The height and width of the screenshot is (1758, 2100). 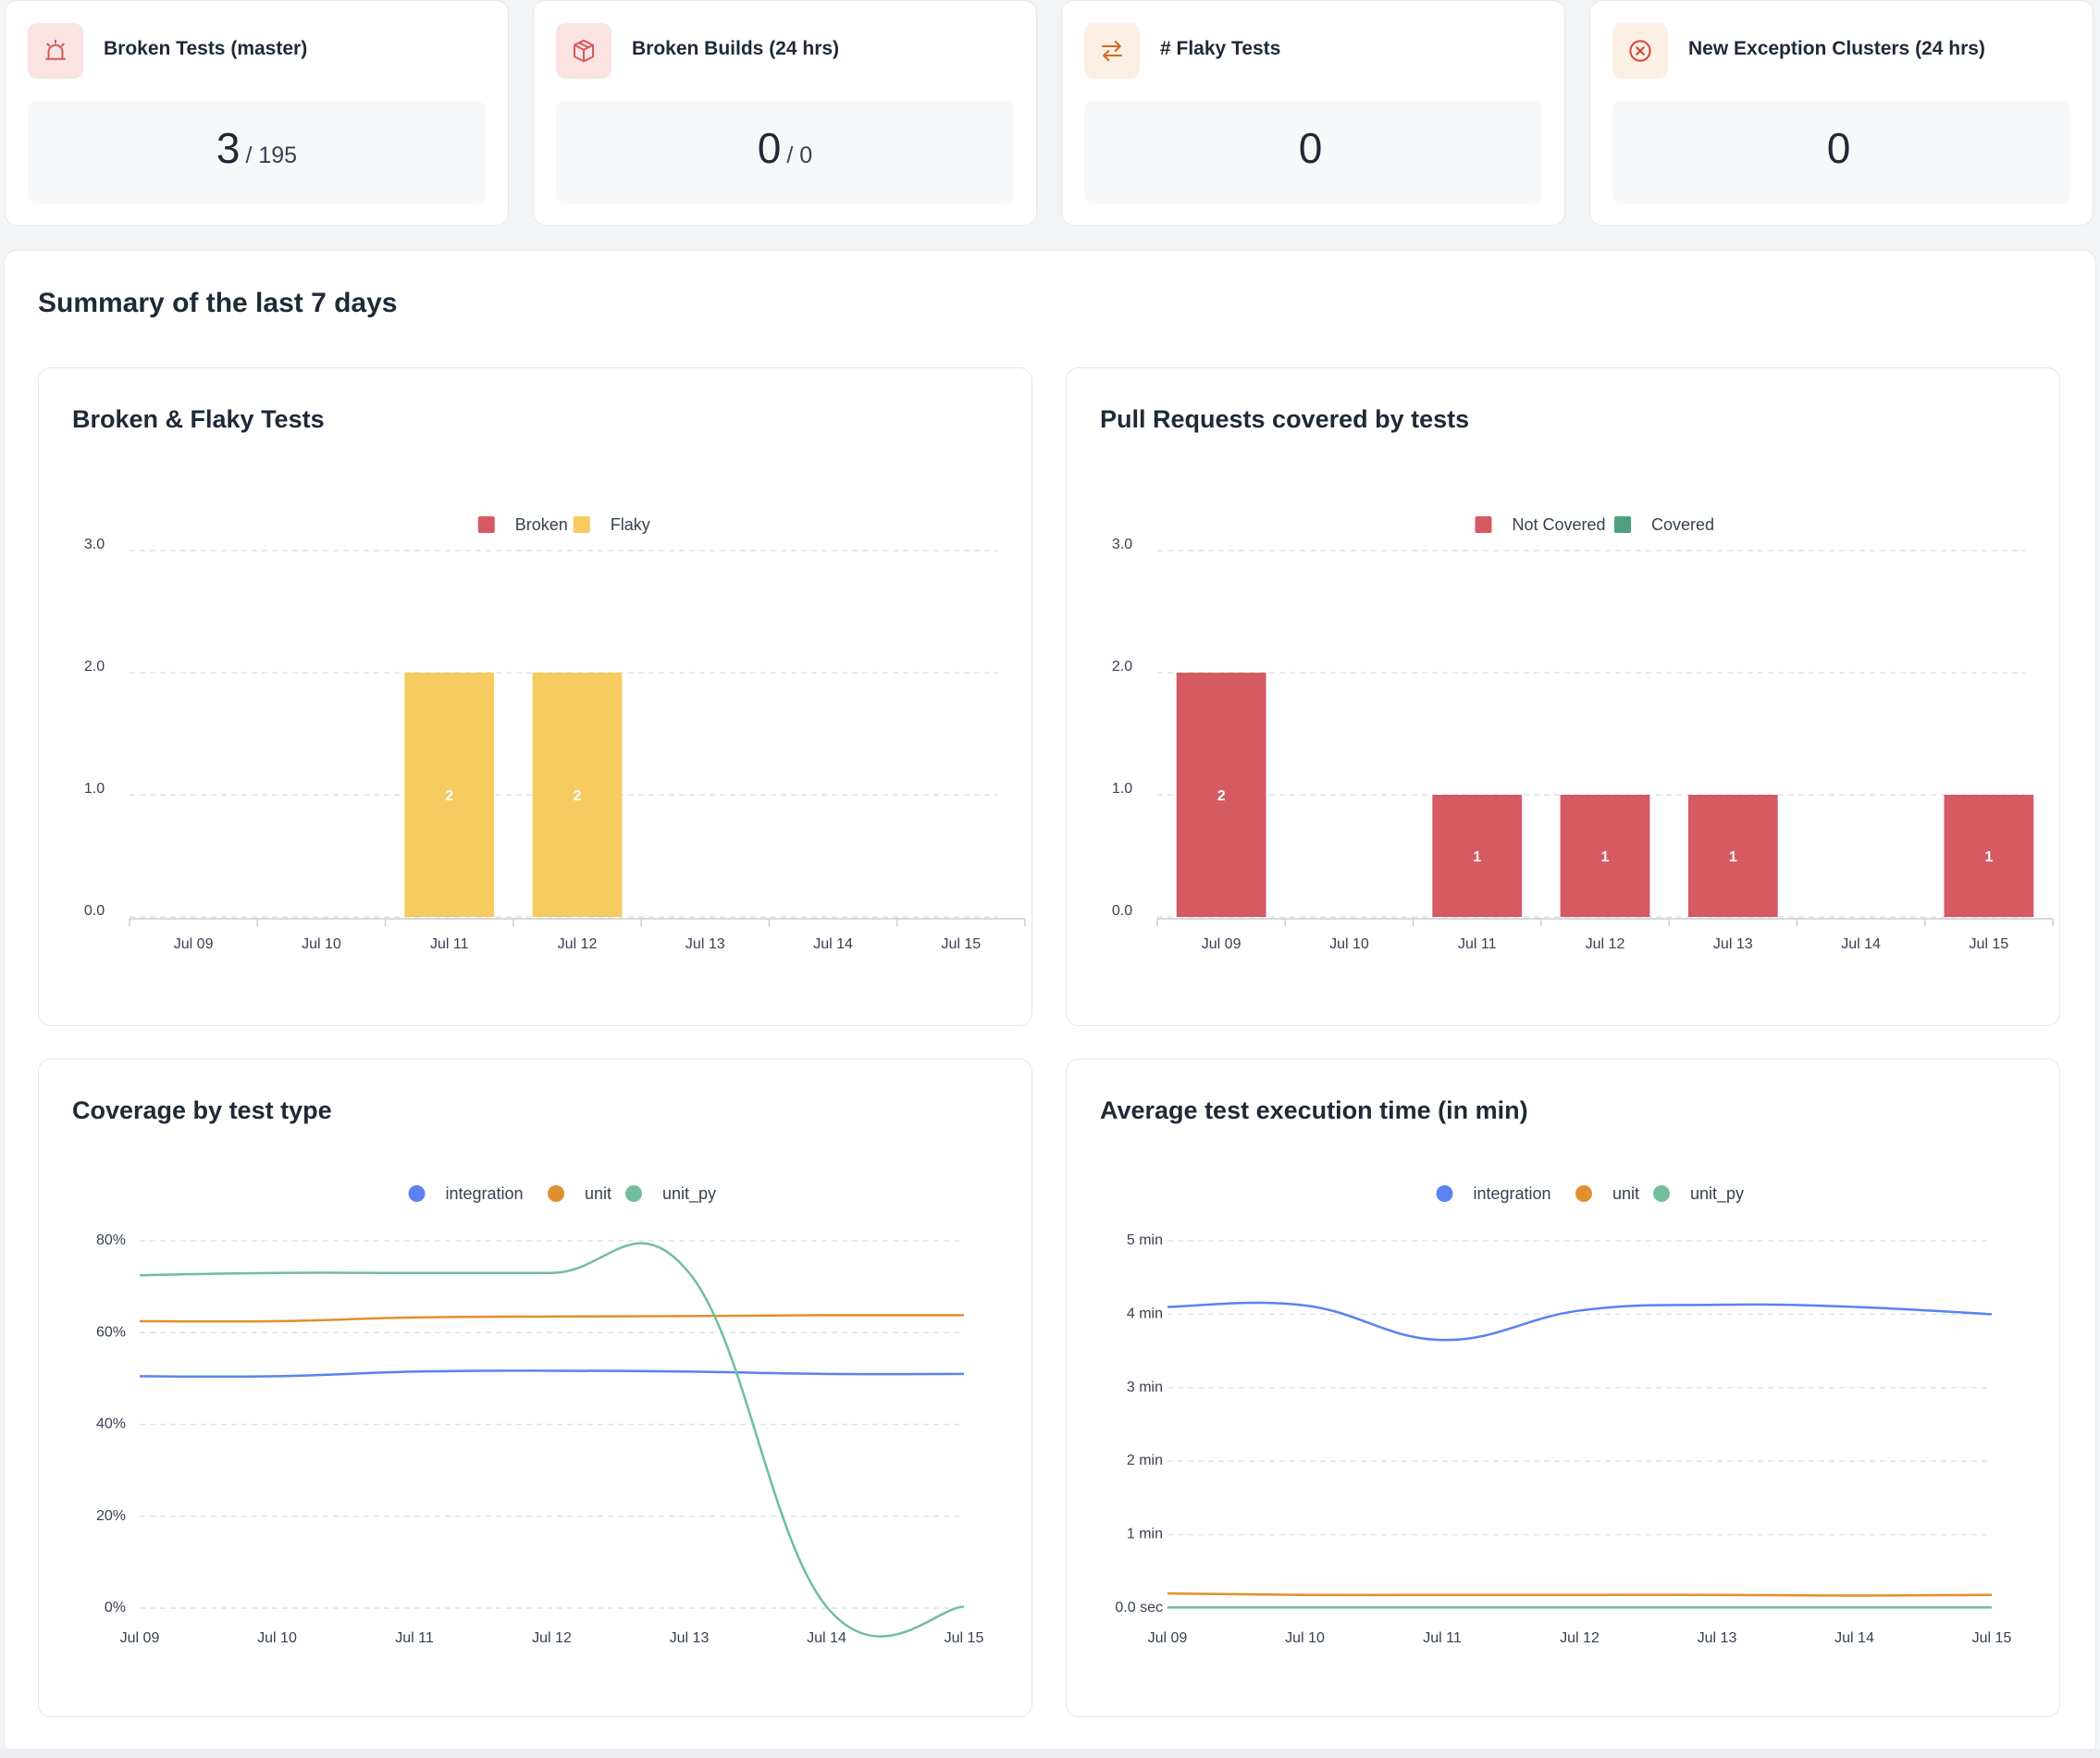 What do you see at coordinates (55, 51) in the screenshot?
I see `alarm-icon` at bounding box center [55, 51].